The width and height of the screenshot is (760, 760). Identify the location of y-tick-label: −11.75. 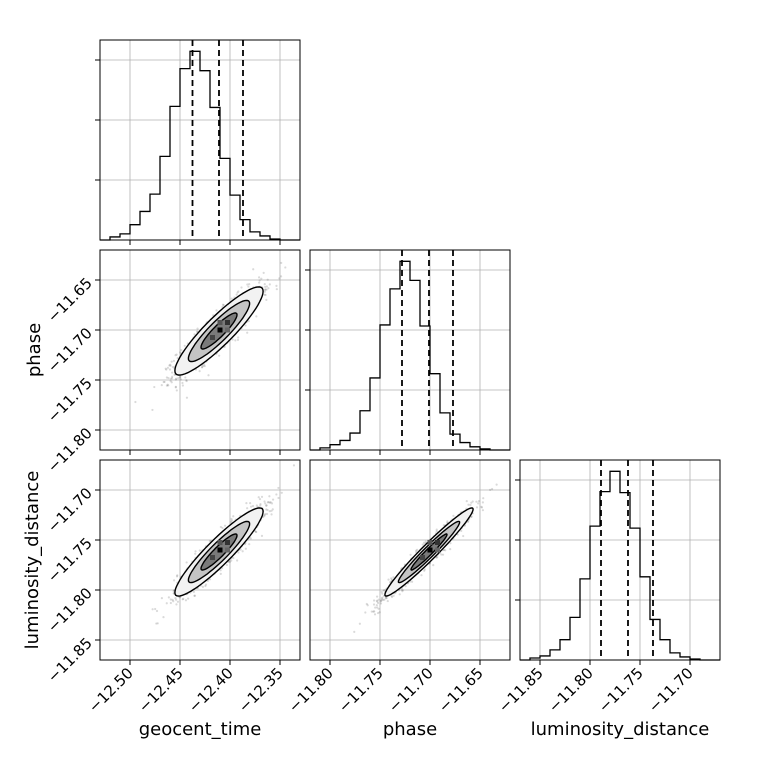
(70, 400).